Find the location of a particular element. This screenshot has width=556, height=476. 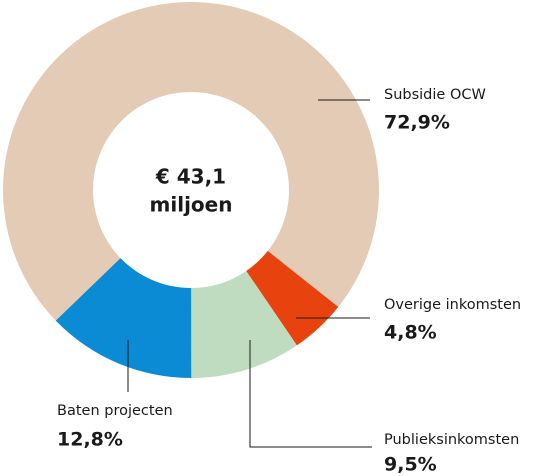

slice-value: 72,9% is located at coordinates (417, 123).